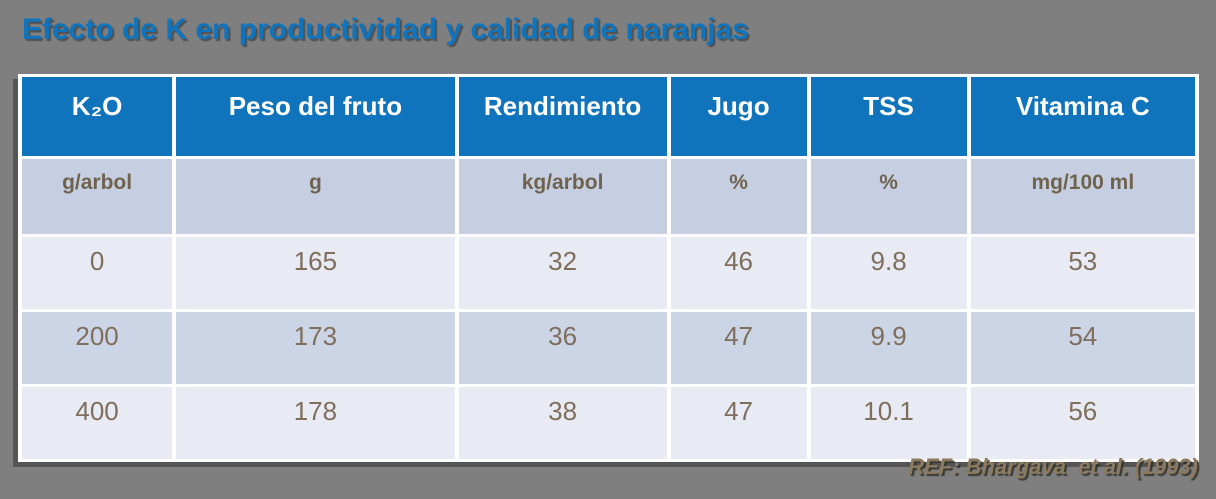  What do you see at coordinates (1083, 423) in the screenshot?
I see `data-cell: 56` at bounding box center [1083, 423].